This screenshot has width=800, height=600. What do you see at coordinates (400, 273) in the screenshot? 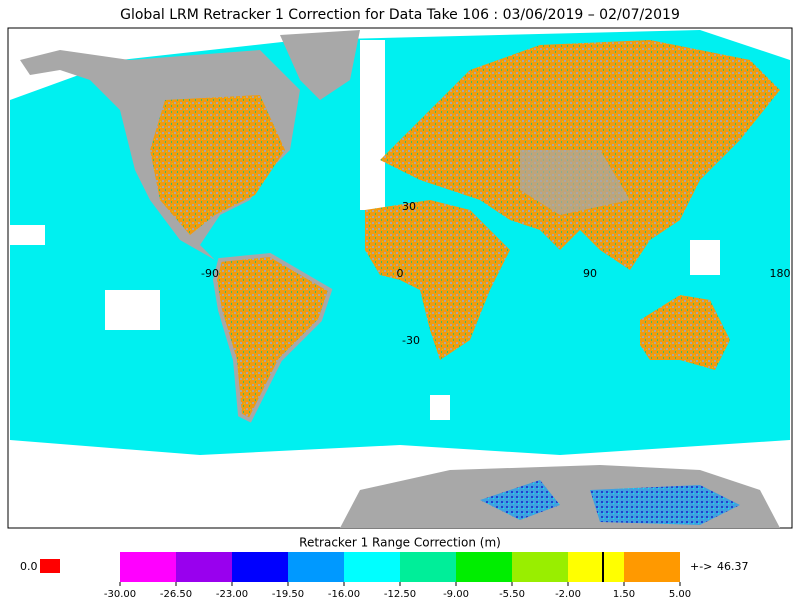
I see `lon-label: 0` at bounding box center [400, 273].